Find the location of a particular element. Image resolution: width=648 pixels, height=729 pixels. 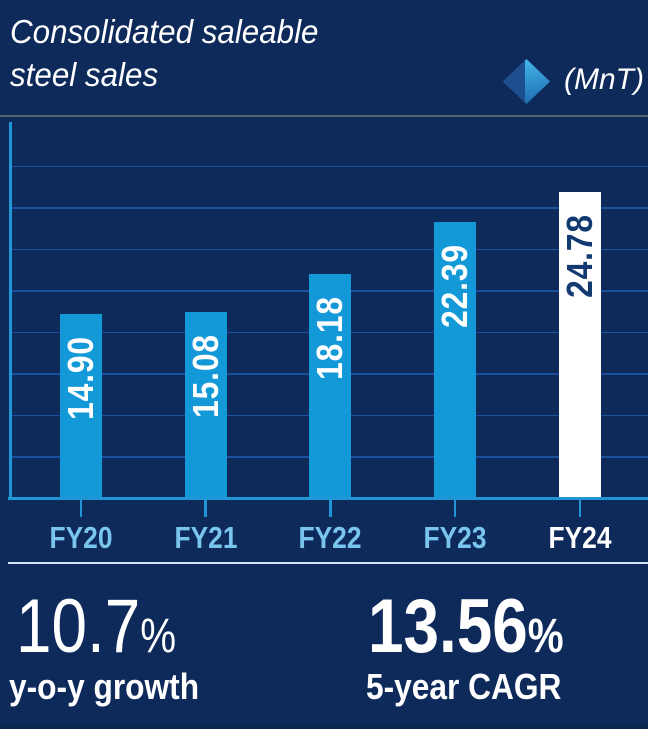

stat-value-cagr: 13.56% is located at coordinates (466, 627).